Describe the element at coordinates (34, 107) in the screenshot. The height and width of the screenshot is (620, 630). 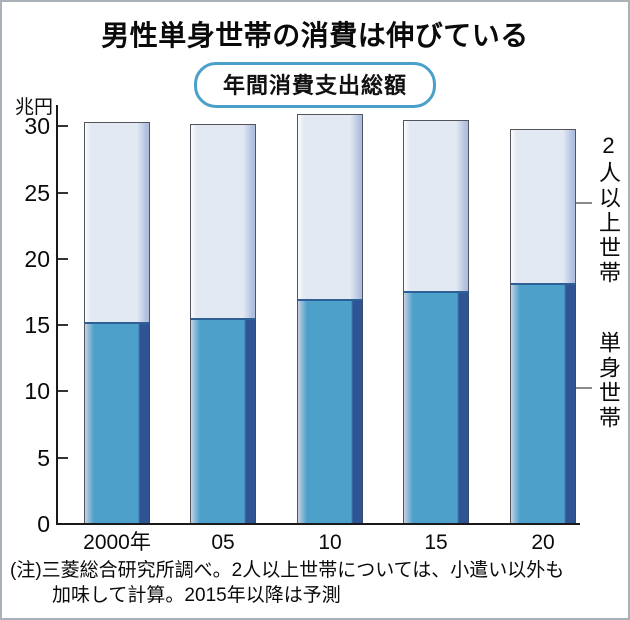
I see `y-axis-unit-label: 兆円` at that location.